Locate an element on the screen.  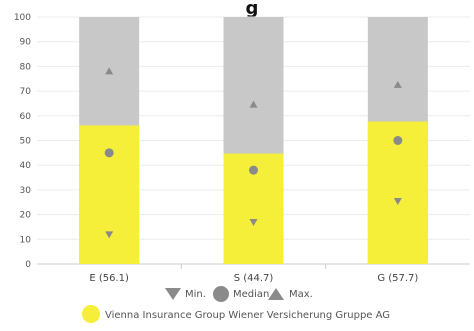
y-tick-label: 90 is located at coordinates (26, 43).